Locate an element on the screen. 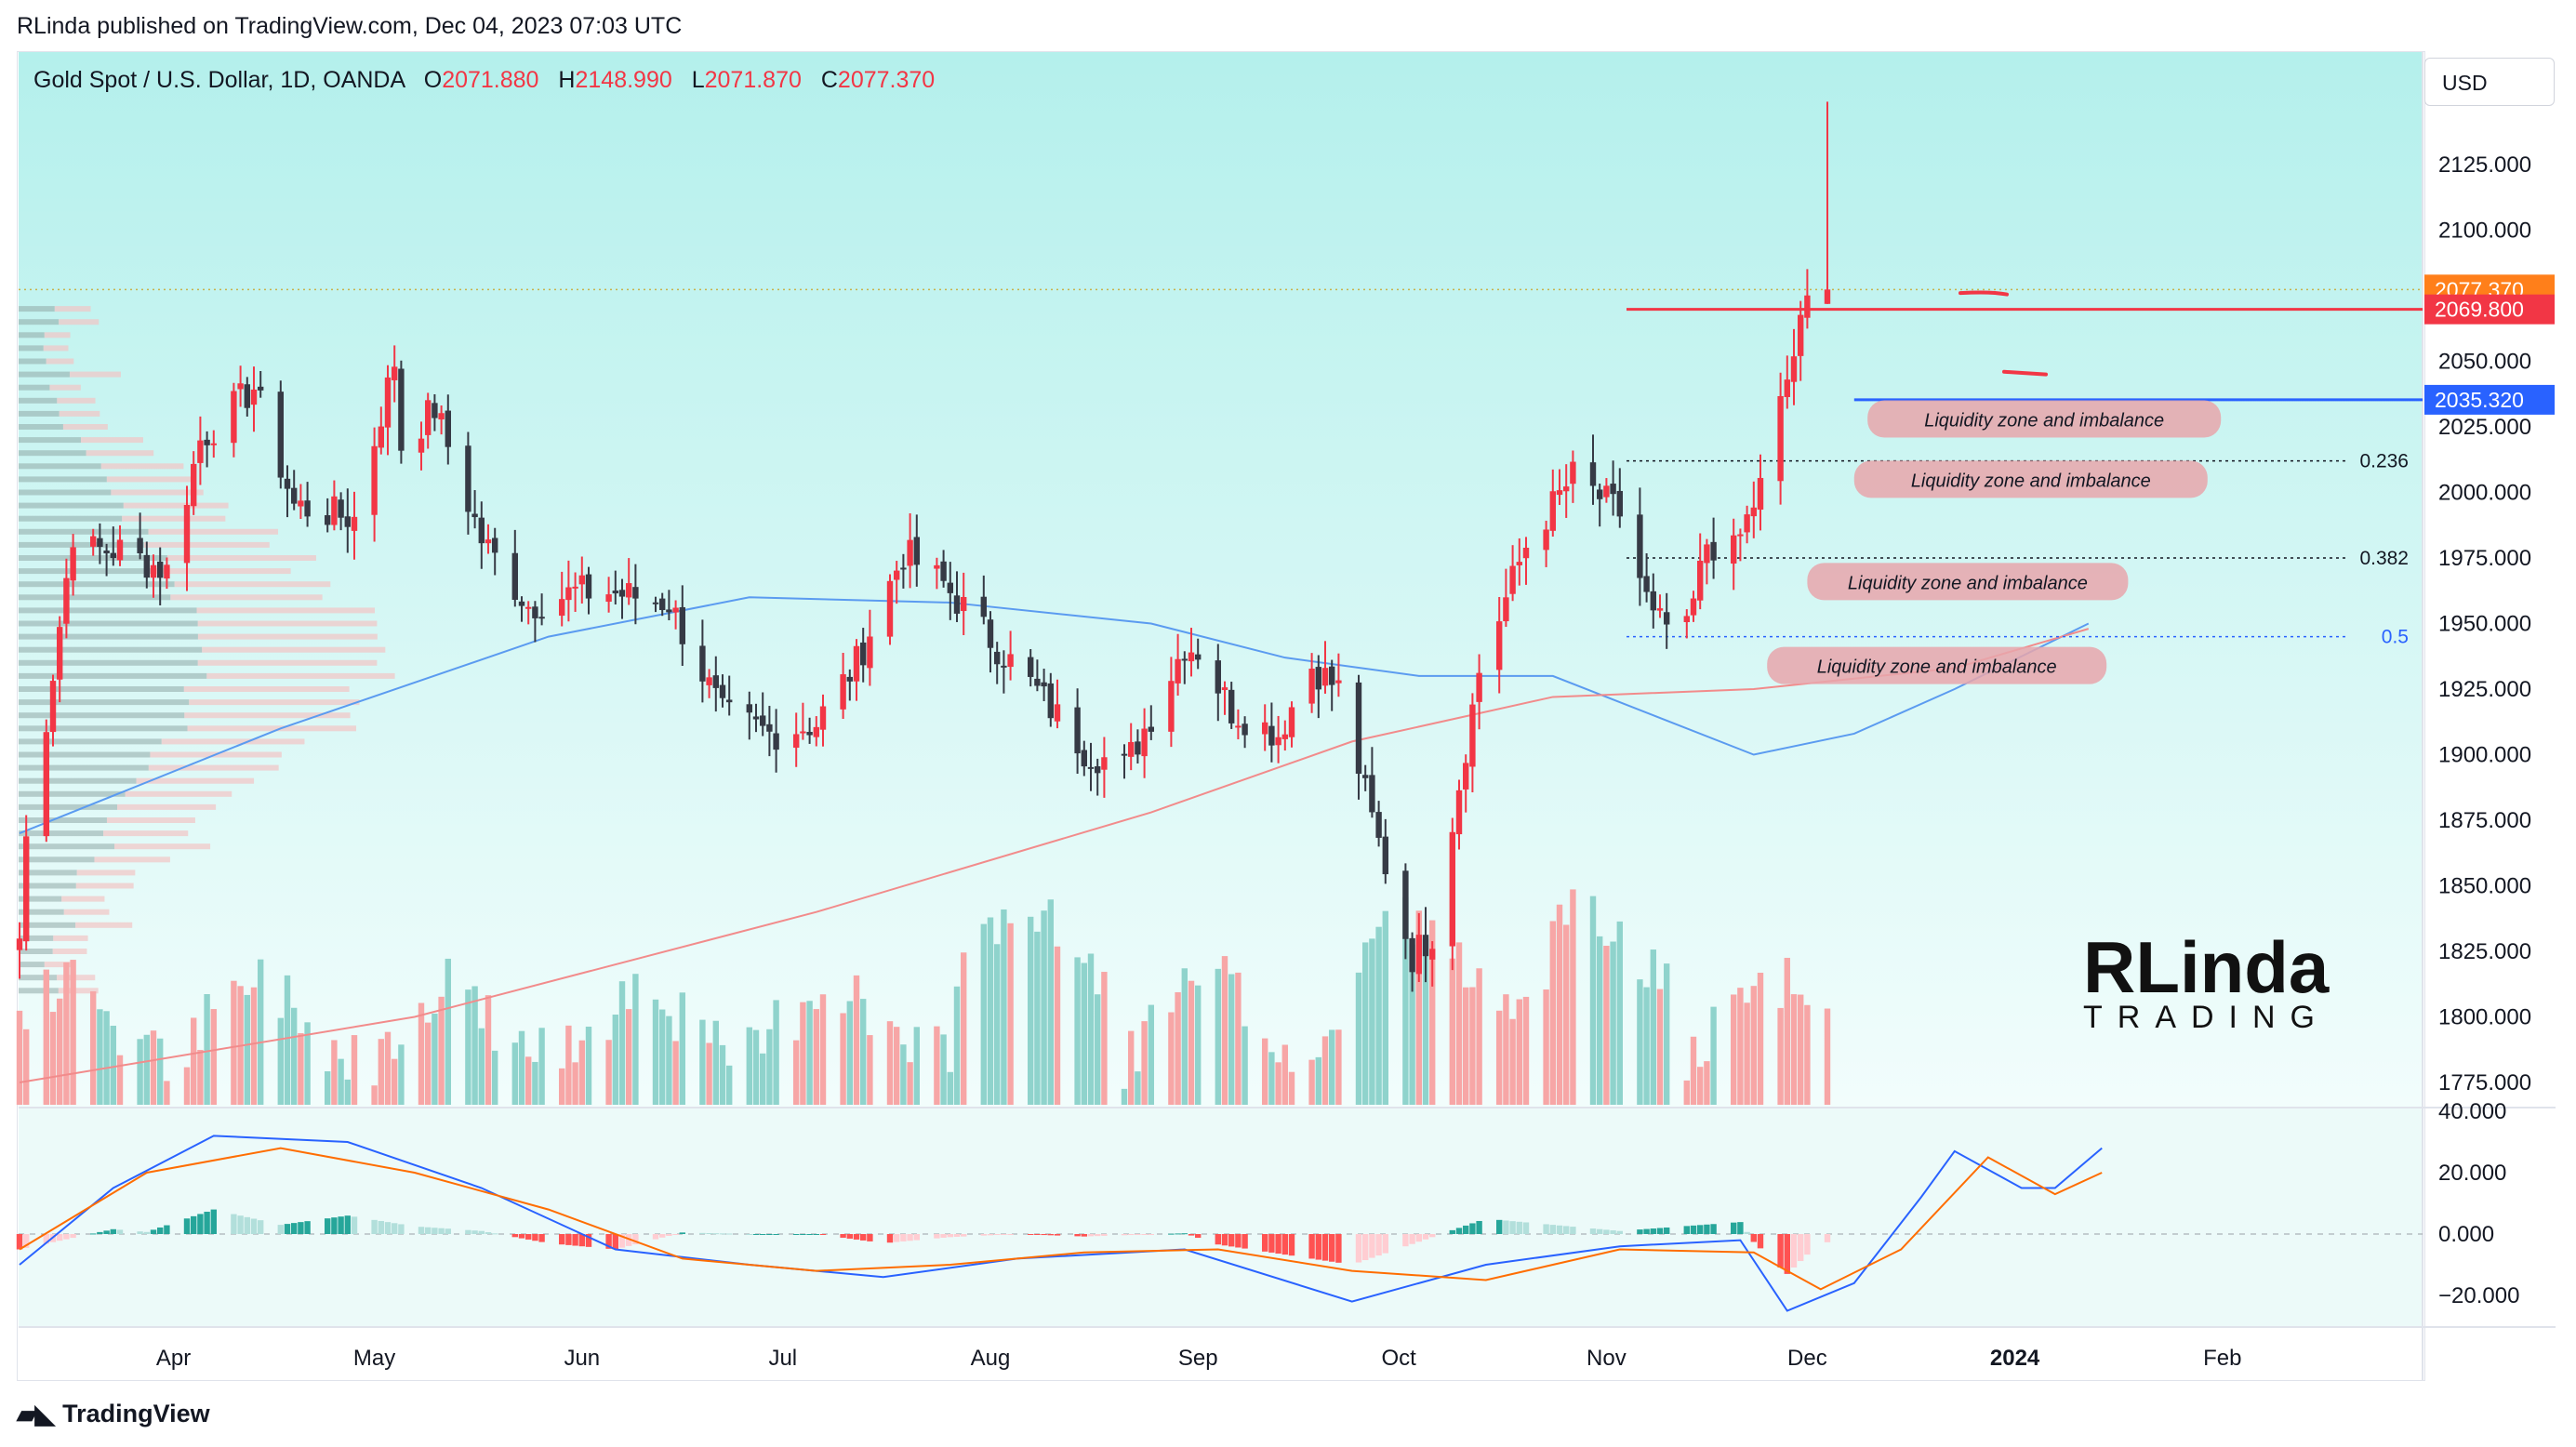 The image size is (2576, 1447). currency-button: USD is located at coordinates (2489, 82).